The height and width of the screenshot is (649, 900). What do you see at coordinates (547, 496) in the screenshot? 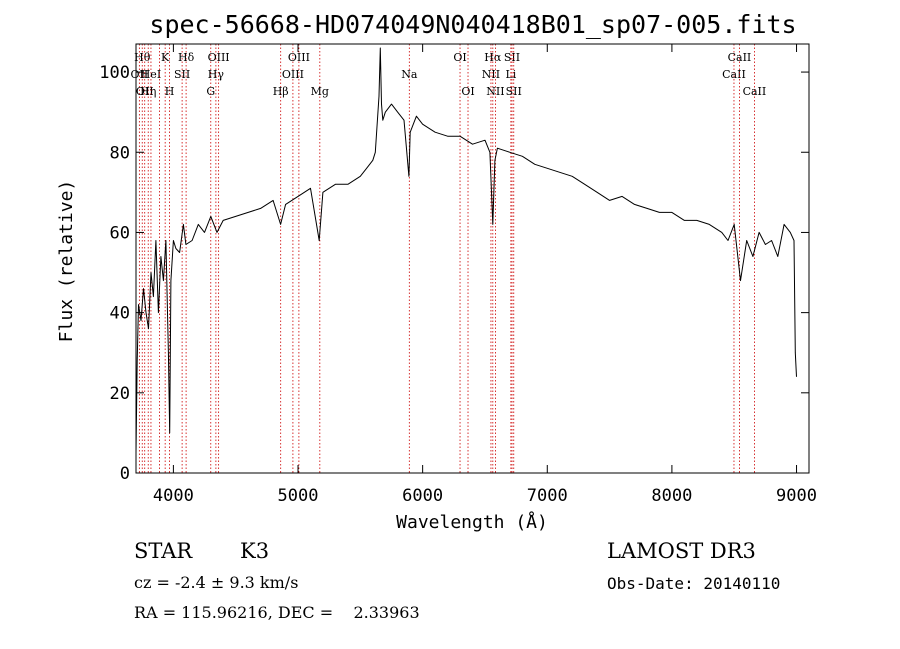
I see `x-tick-label: 7000` at bounding box center [547, 496].